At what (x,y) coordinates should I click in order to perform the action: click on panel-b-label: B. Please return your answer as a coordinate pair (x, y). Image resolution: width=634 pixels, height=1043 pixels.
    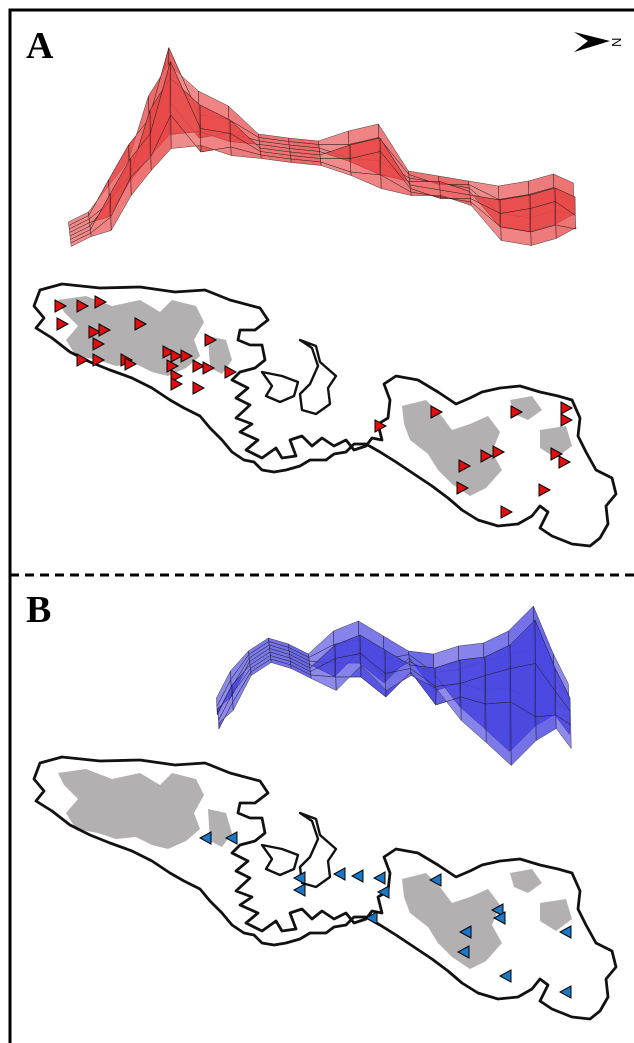
    Looking at the image, I should click on (38, 610).